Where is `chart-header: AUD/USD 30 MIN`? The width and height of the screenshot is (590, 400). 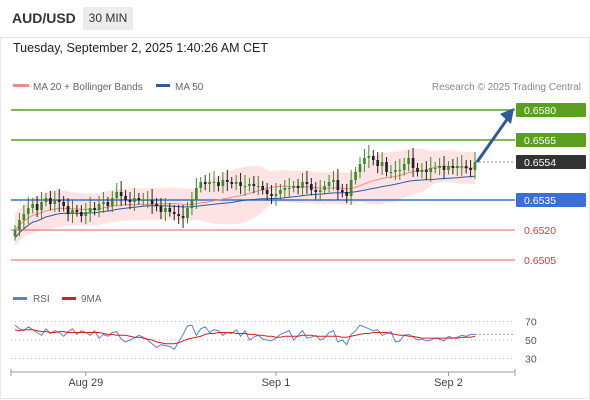 chart-header: AUD/USD 30 MIN is located at coordinates (295, 19).